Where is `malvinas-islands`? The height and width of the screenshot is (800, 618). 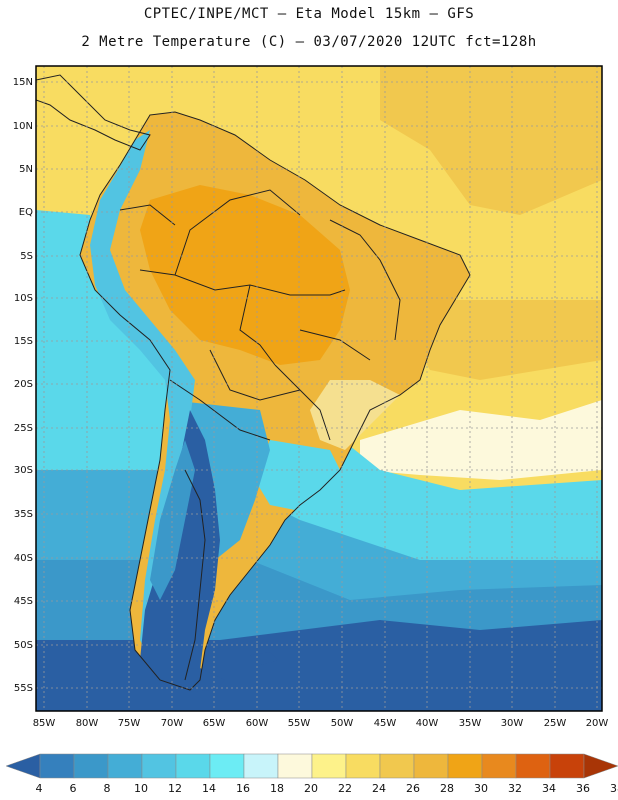 malvinas-islands is located at coordinates (264, 658).